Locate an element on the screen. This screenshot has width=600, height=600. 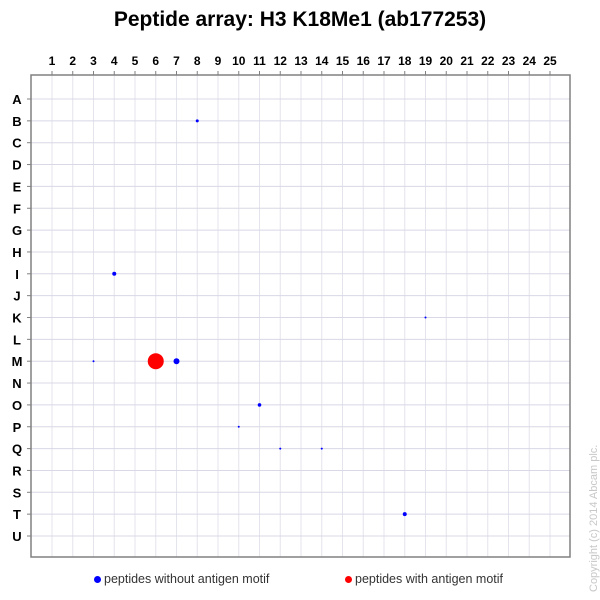
y-tick-label: P is located at coordinates (17, 427).